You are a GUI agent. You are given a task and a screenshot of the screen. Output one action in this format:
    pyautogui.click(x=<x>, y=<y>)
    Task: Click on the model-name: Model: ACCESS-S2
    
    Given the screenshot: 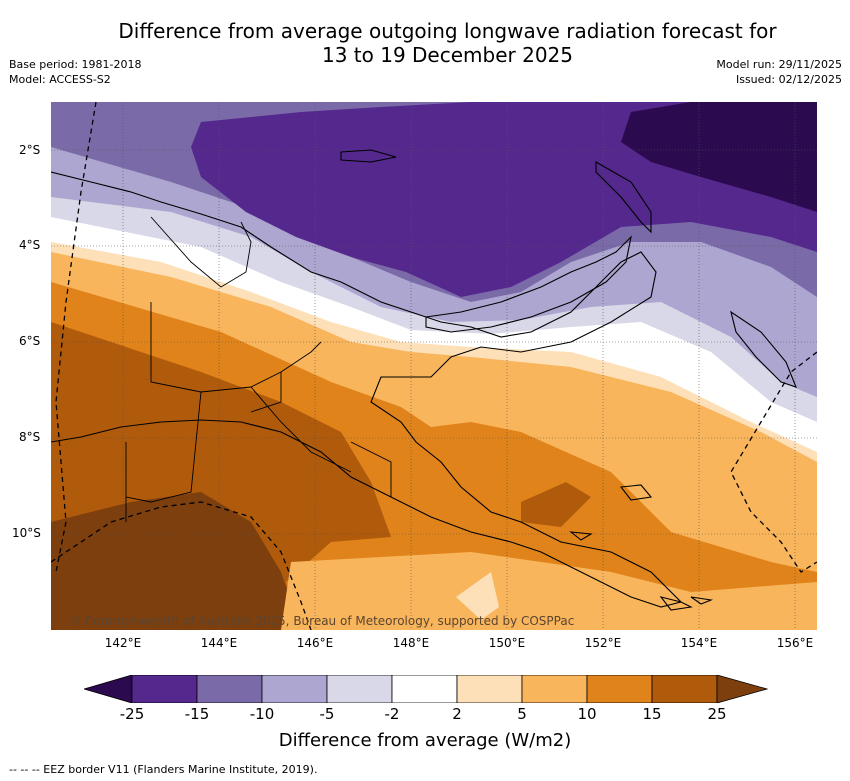 What is the action you would take?
    pyautogui.click(x=60, y=79)
    